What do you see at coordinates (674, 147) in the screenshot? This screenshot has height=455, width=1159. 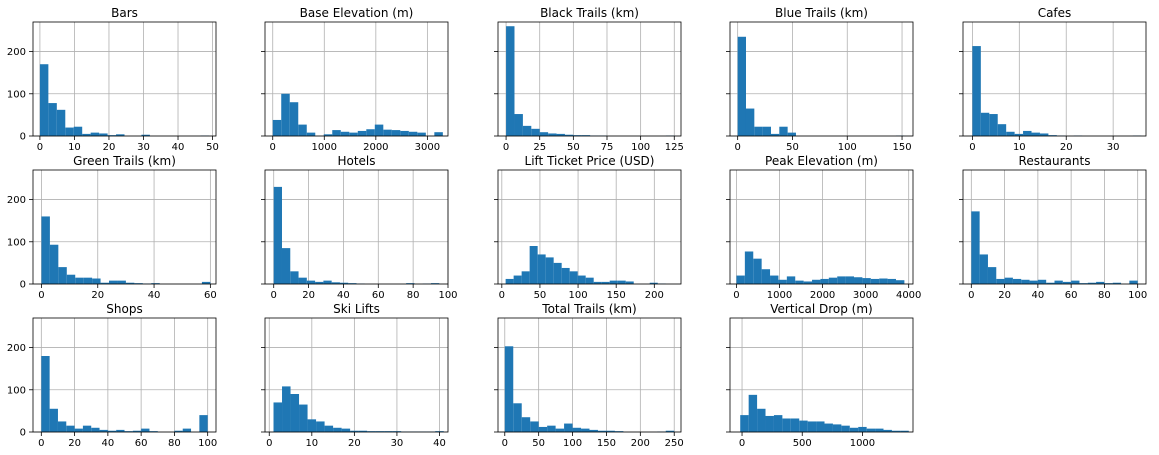 I see `x-tick-label: 125` at bounding box center [674, 147].